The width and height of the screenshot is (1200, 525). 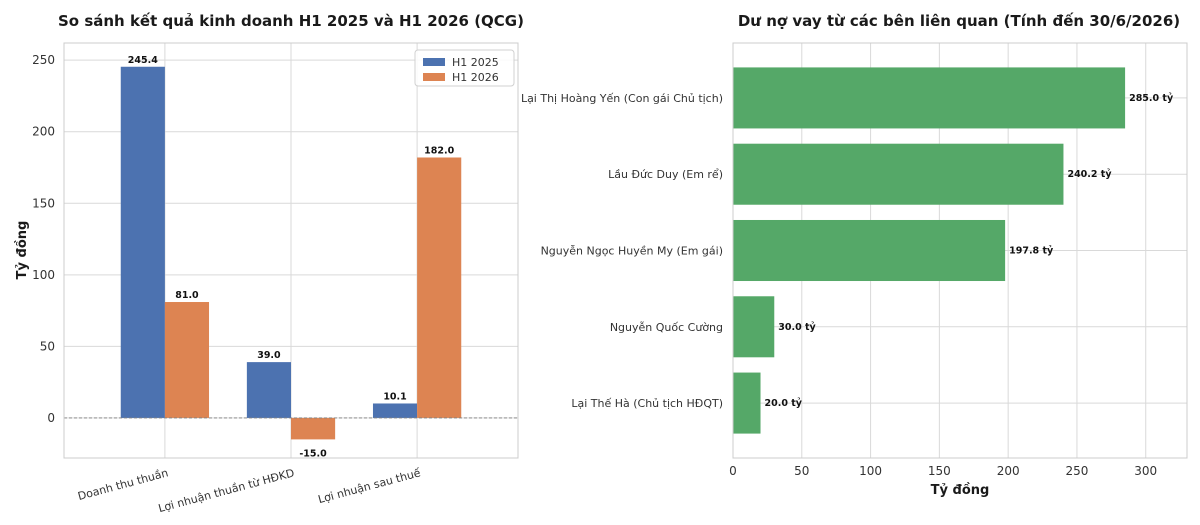 What do you see at coordinates (1008, 471) in the screenshot?
I see `right-x-tick-label: 200` at bounding box center [1008, 471].